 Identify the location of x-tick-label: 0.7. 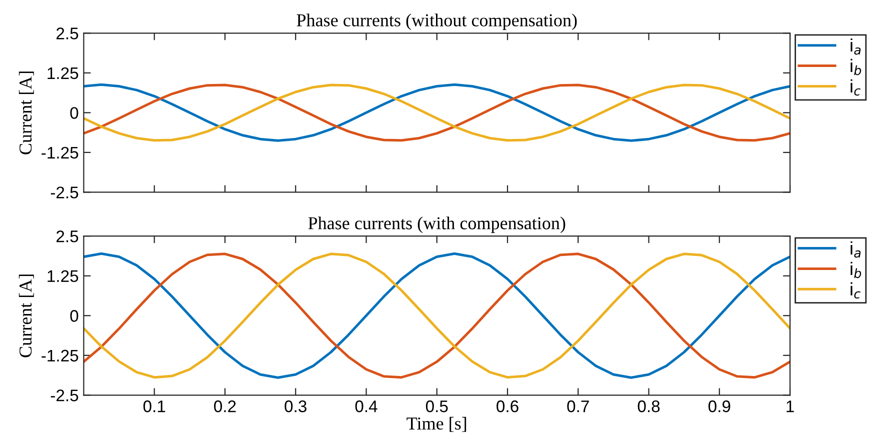
(578, 406).